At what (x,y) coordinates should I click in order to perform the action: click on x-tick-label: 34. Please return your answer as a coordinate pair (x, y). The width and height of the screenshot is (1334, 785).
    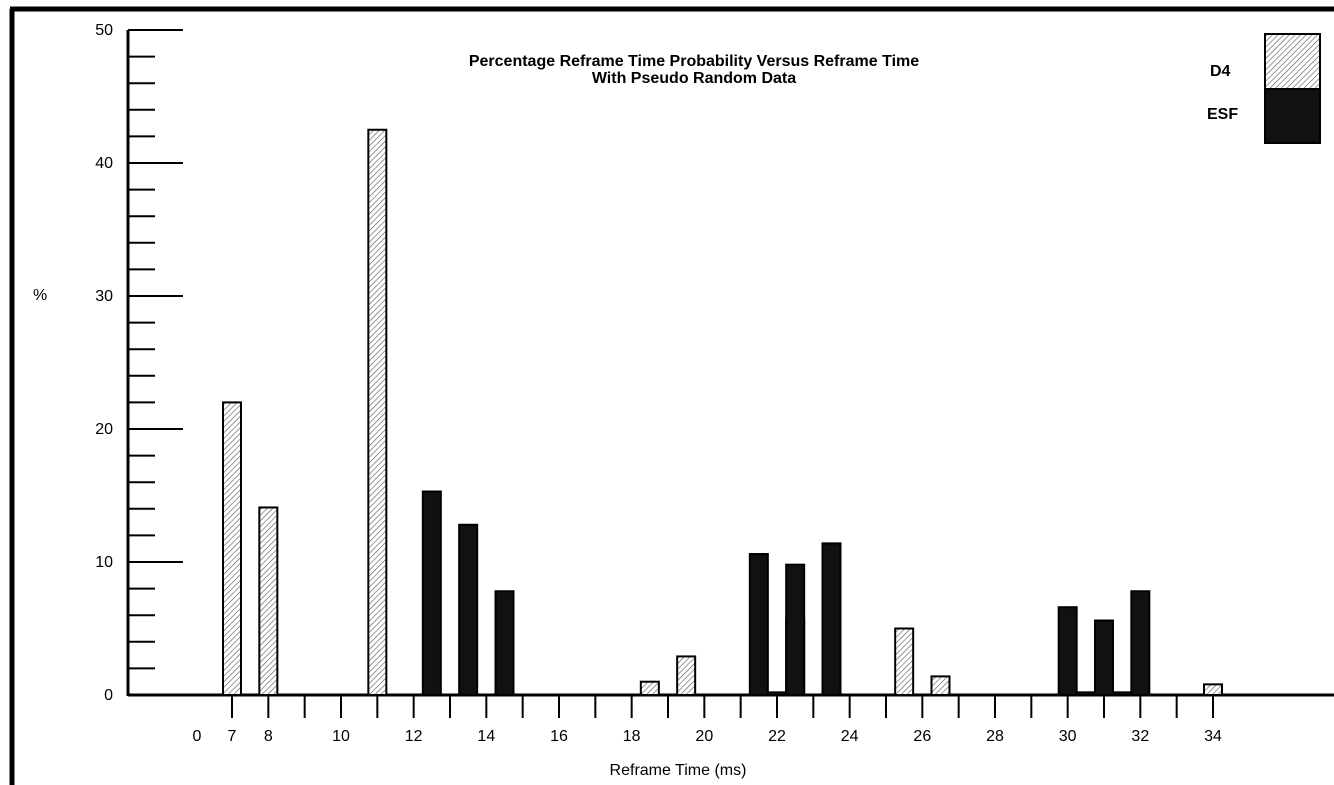
    Looking at the image, I should click on (1213, 736).